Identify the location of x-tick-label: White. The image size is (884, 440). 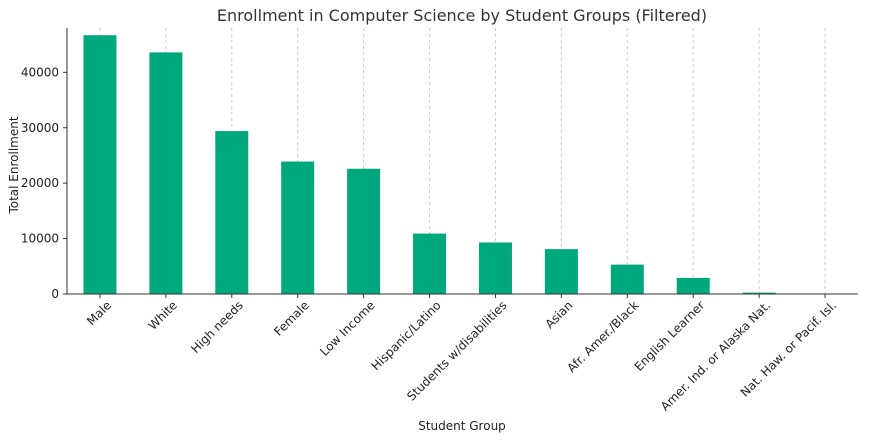
(162, 315).